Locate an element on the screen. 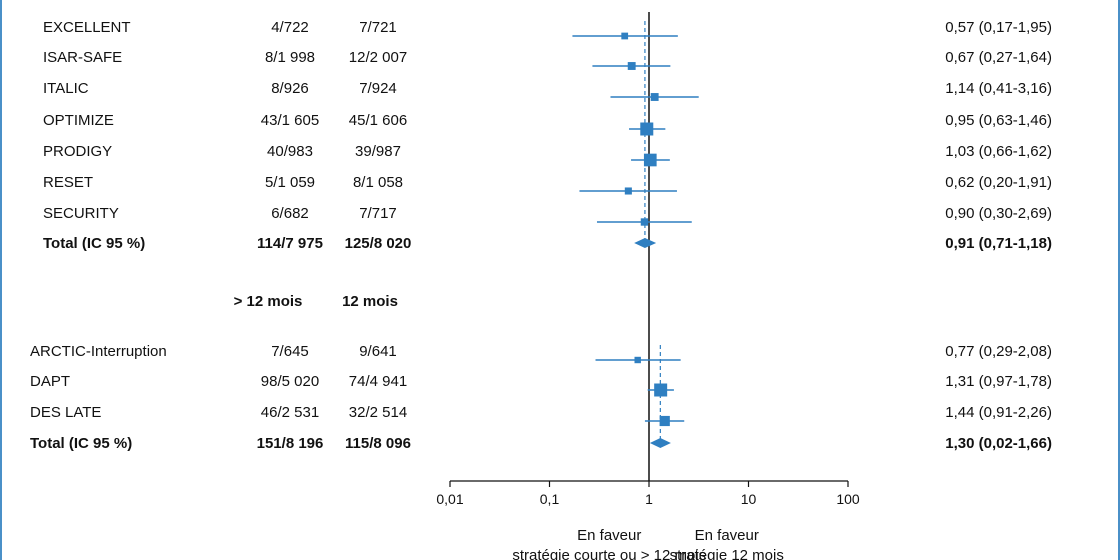  study-name: SECURITY is located at coordinates (81, 213).